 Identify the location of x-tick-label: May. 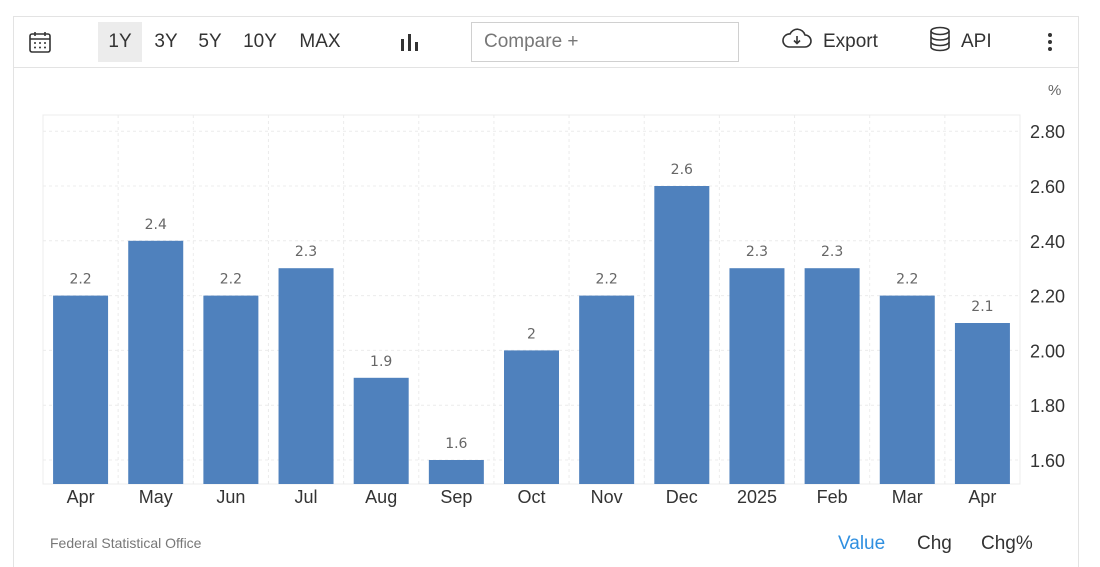
(156, 497).